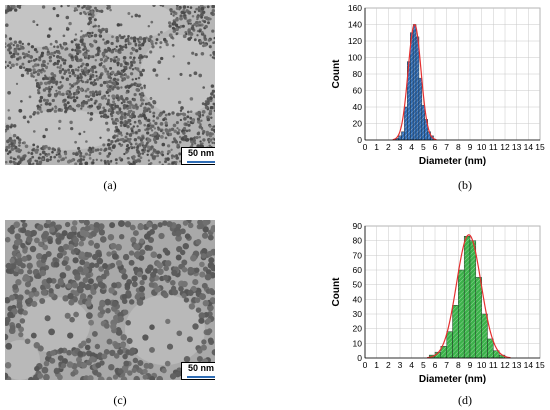  What do you see at coordinates (358, 226) in the screenshot?
I see `y-tick-label: 90` at bounding box center [358, 226].